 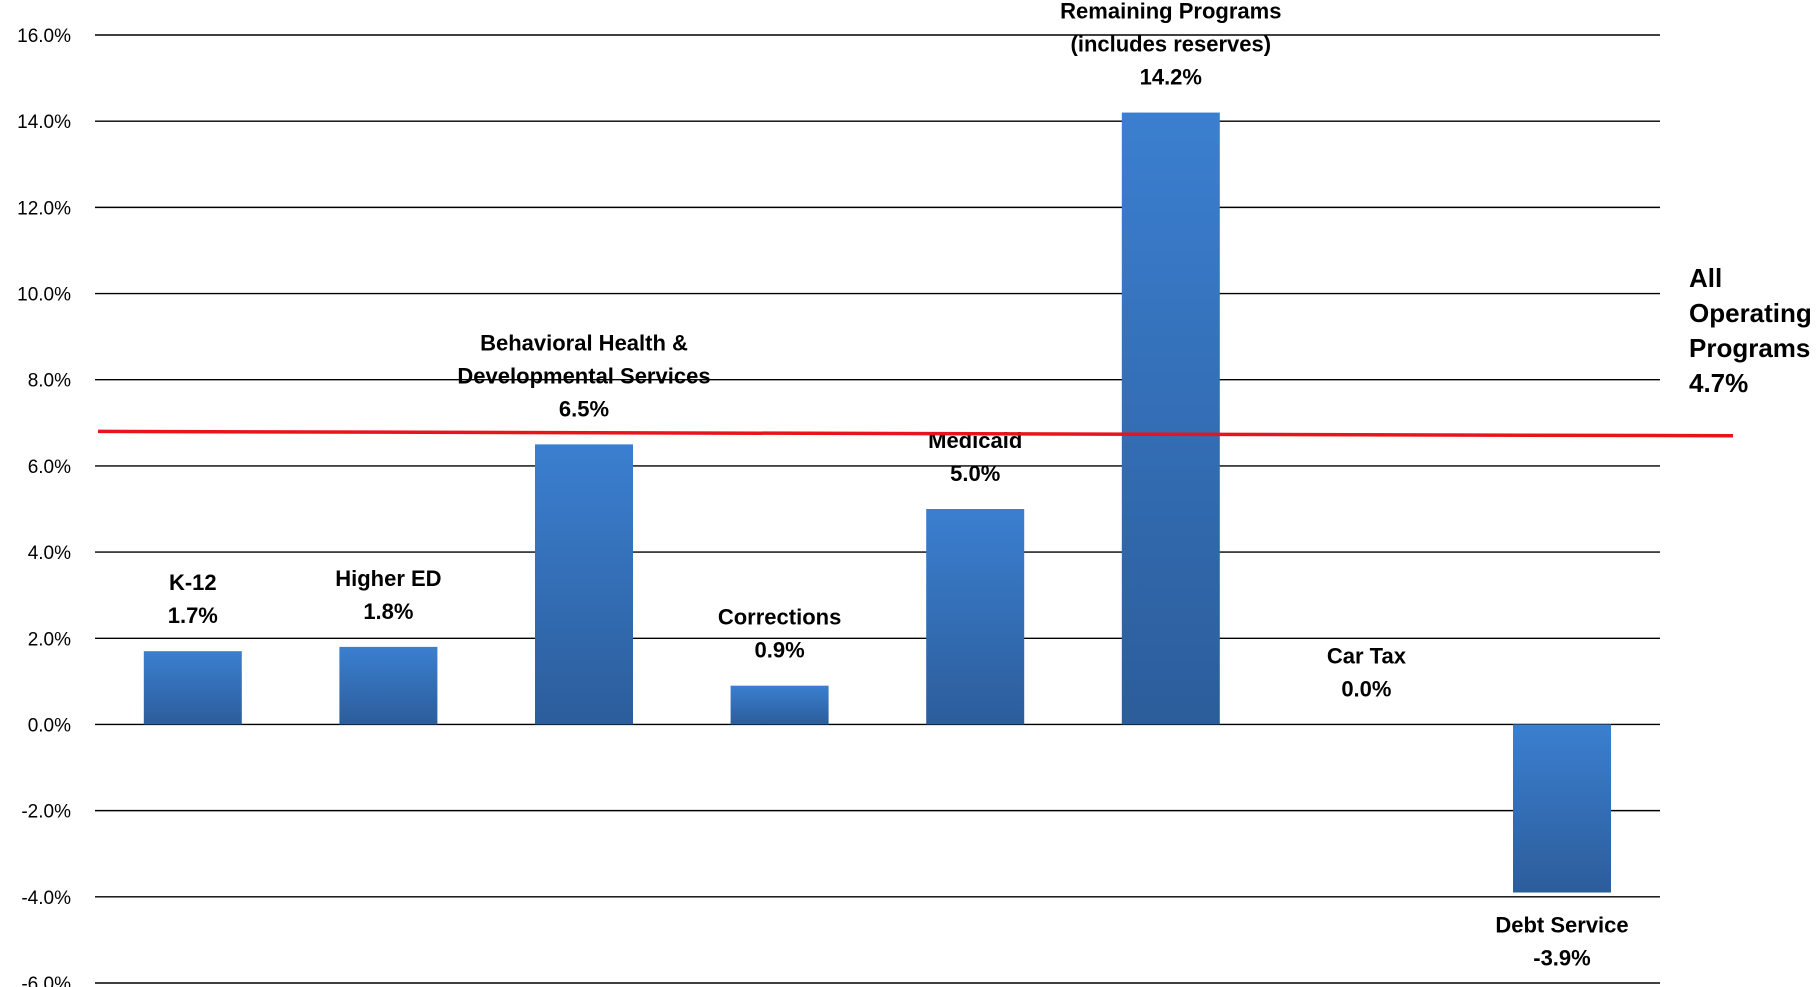 What do you see at coordinates (1561, 925) in the screenshot?
I see `category-label: Debt Service` at bounding box center [1561, 925].